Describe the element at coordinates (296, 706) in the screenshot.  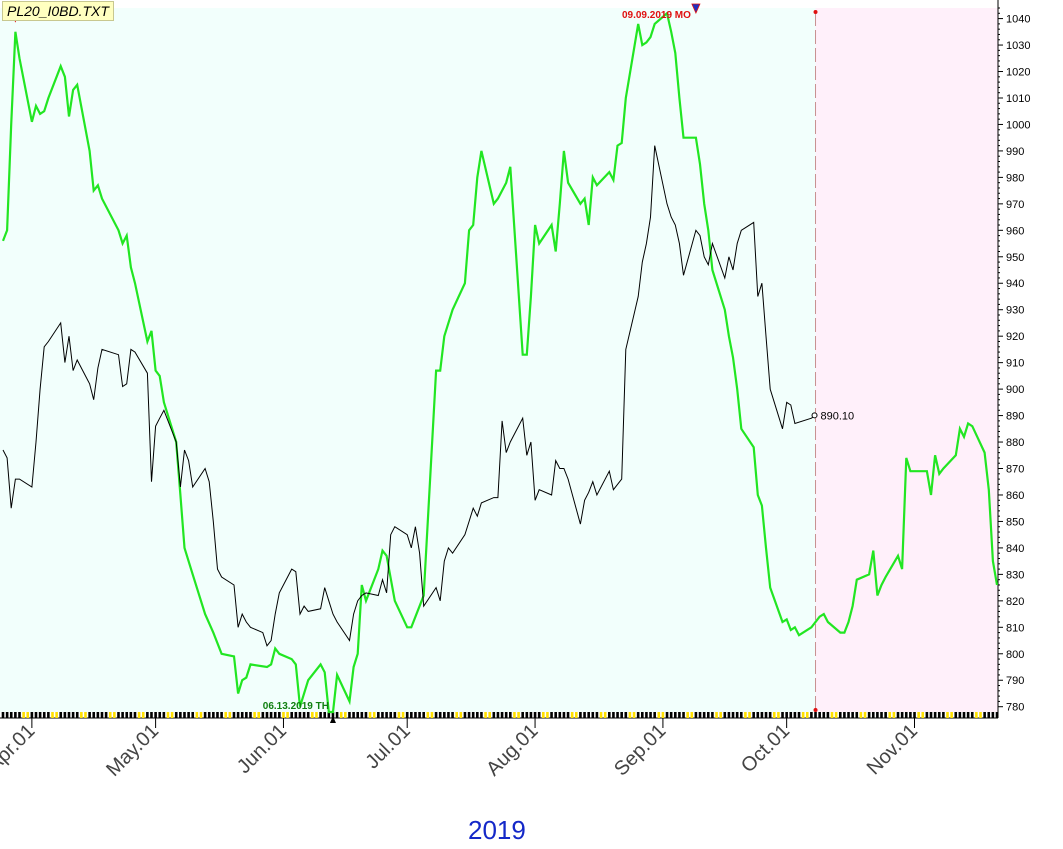
I see `low-annotation-label: 06.13.2019 TH` at that location.